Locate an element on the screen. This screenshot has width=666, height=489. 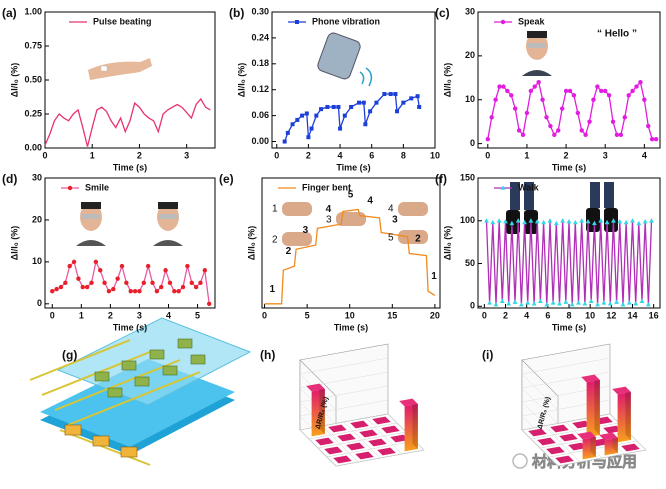
y-tick-label: 0.75 is located at coordinates (33, 45).